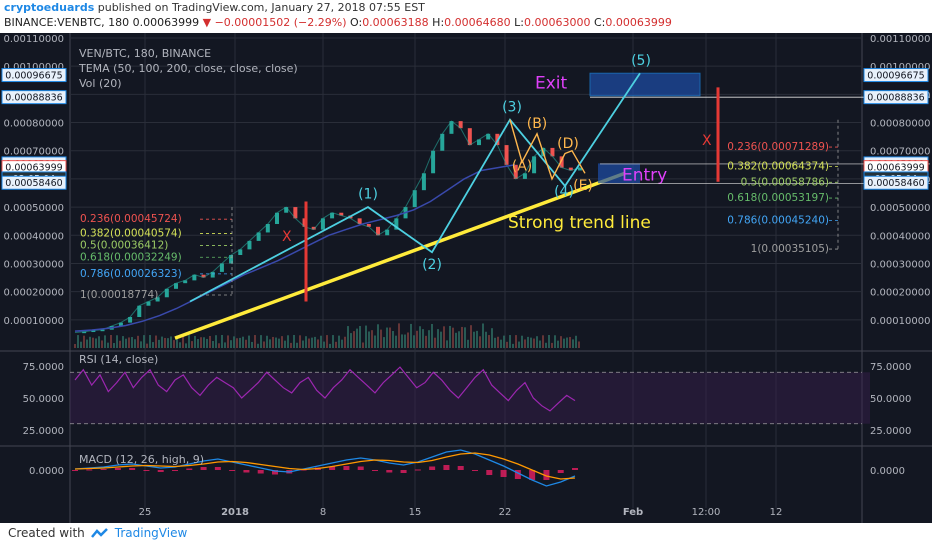 The width and height of the screenshot is (932, 550). Describe the element at coordinates (33, 76) in the screenshot. I see `price-marker-left: 0.00096675` at that location.